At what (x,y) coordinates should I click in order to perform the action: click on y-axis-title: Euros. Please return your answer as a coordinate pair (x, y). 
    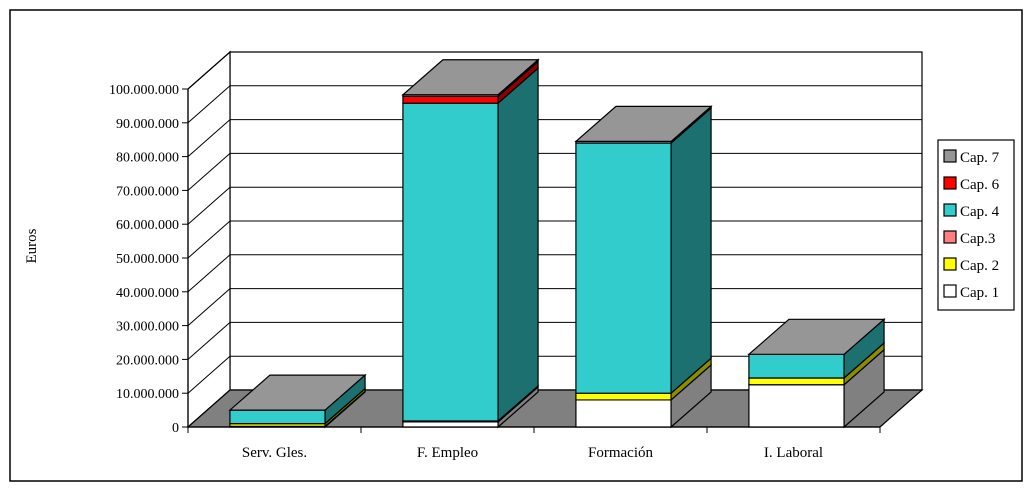
    Looking at the image, I should click on (32, 245).